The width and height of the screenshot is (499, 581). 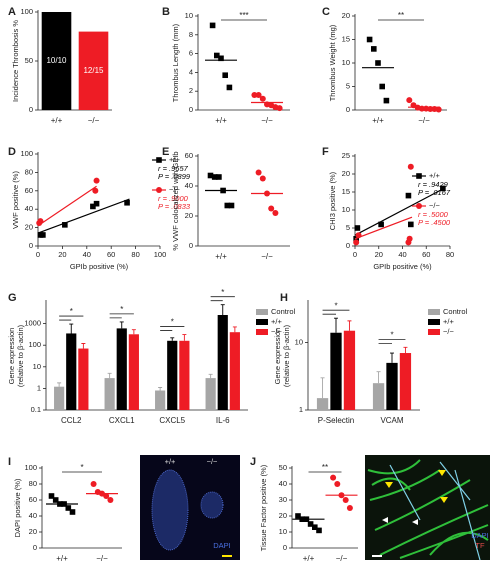 I want to click on y-tick-label: 10, so click(x=346, y=62).